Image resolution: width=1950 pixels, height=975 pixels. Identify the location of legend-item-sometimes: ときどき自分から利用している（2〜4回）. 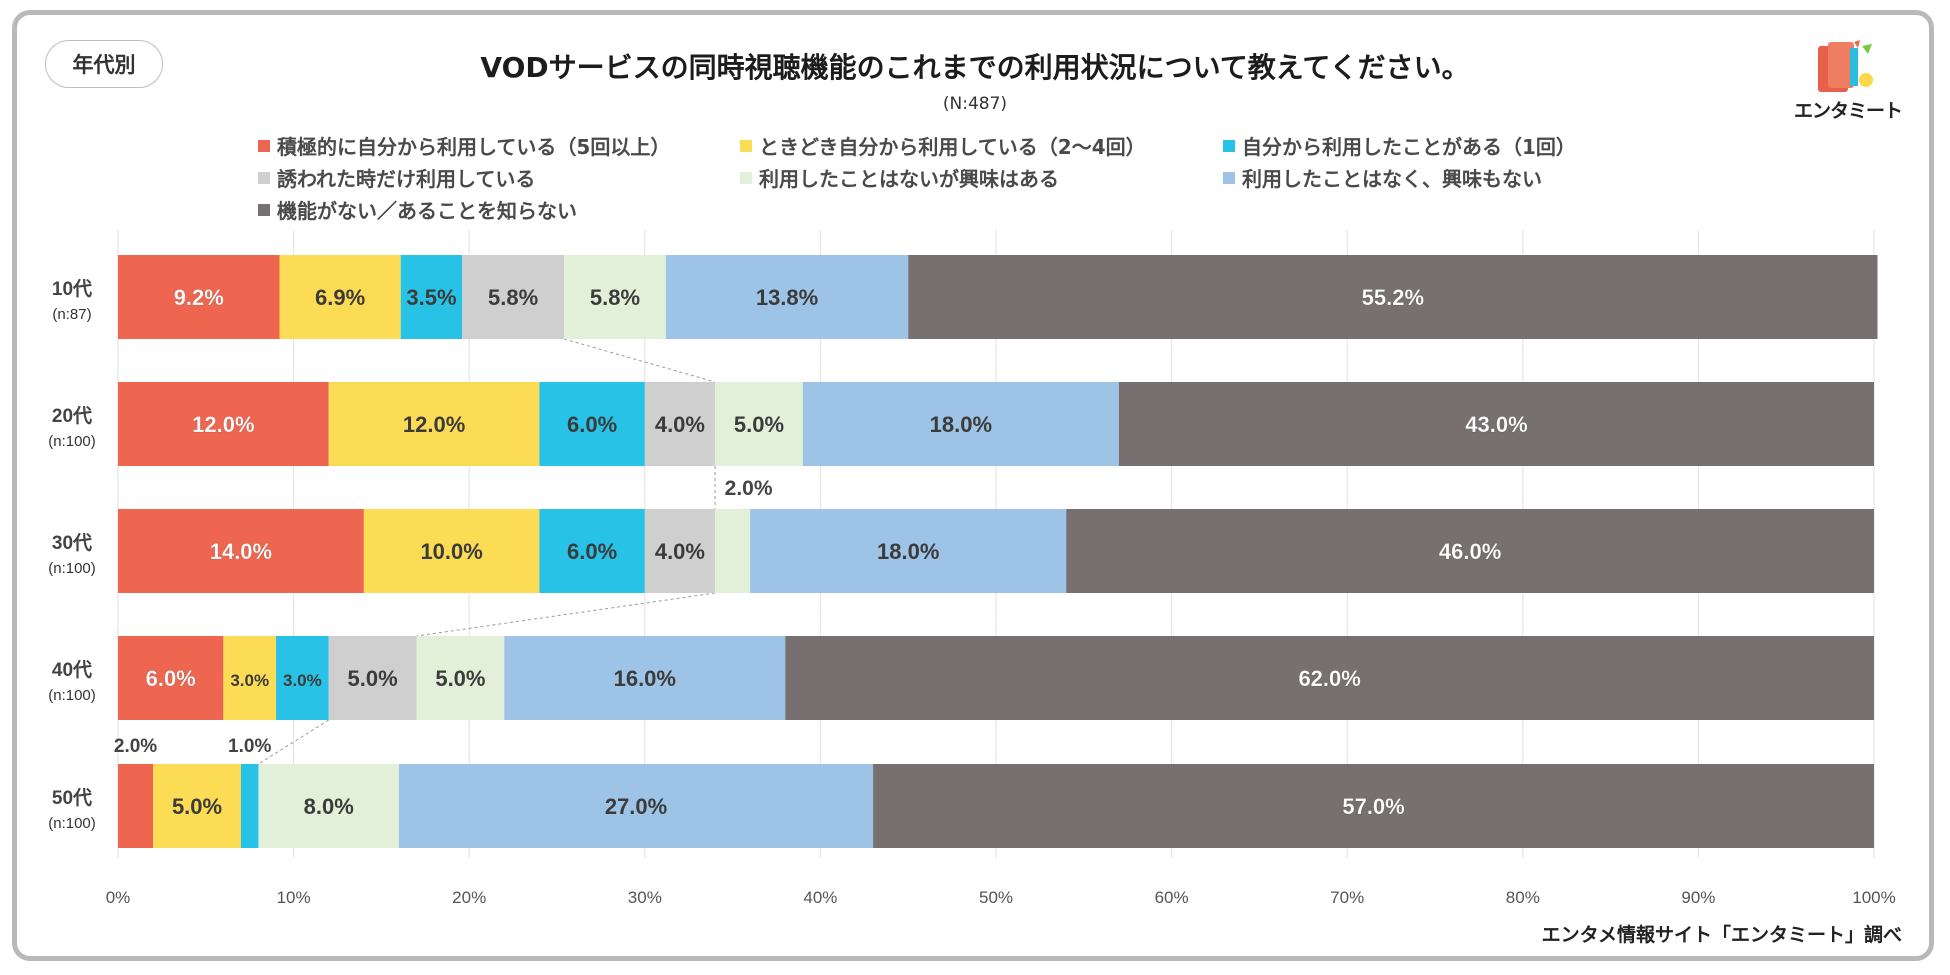
(943, 145).